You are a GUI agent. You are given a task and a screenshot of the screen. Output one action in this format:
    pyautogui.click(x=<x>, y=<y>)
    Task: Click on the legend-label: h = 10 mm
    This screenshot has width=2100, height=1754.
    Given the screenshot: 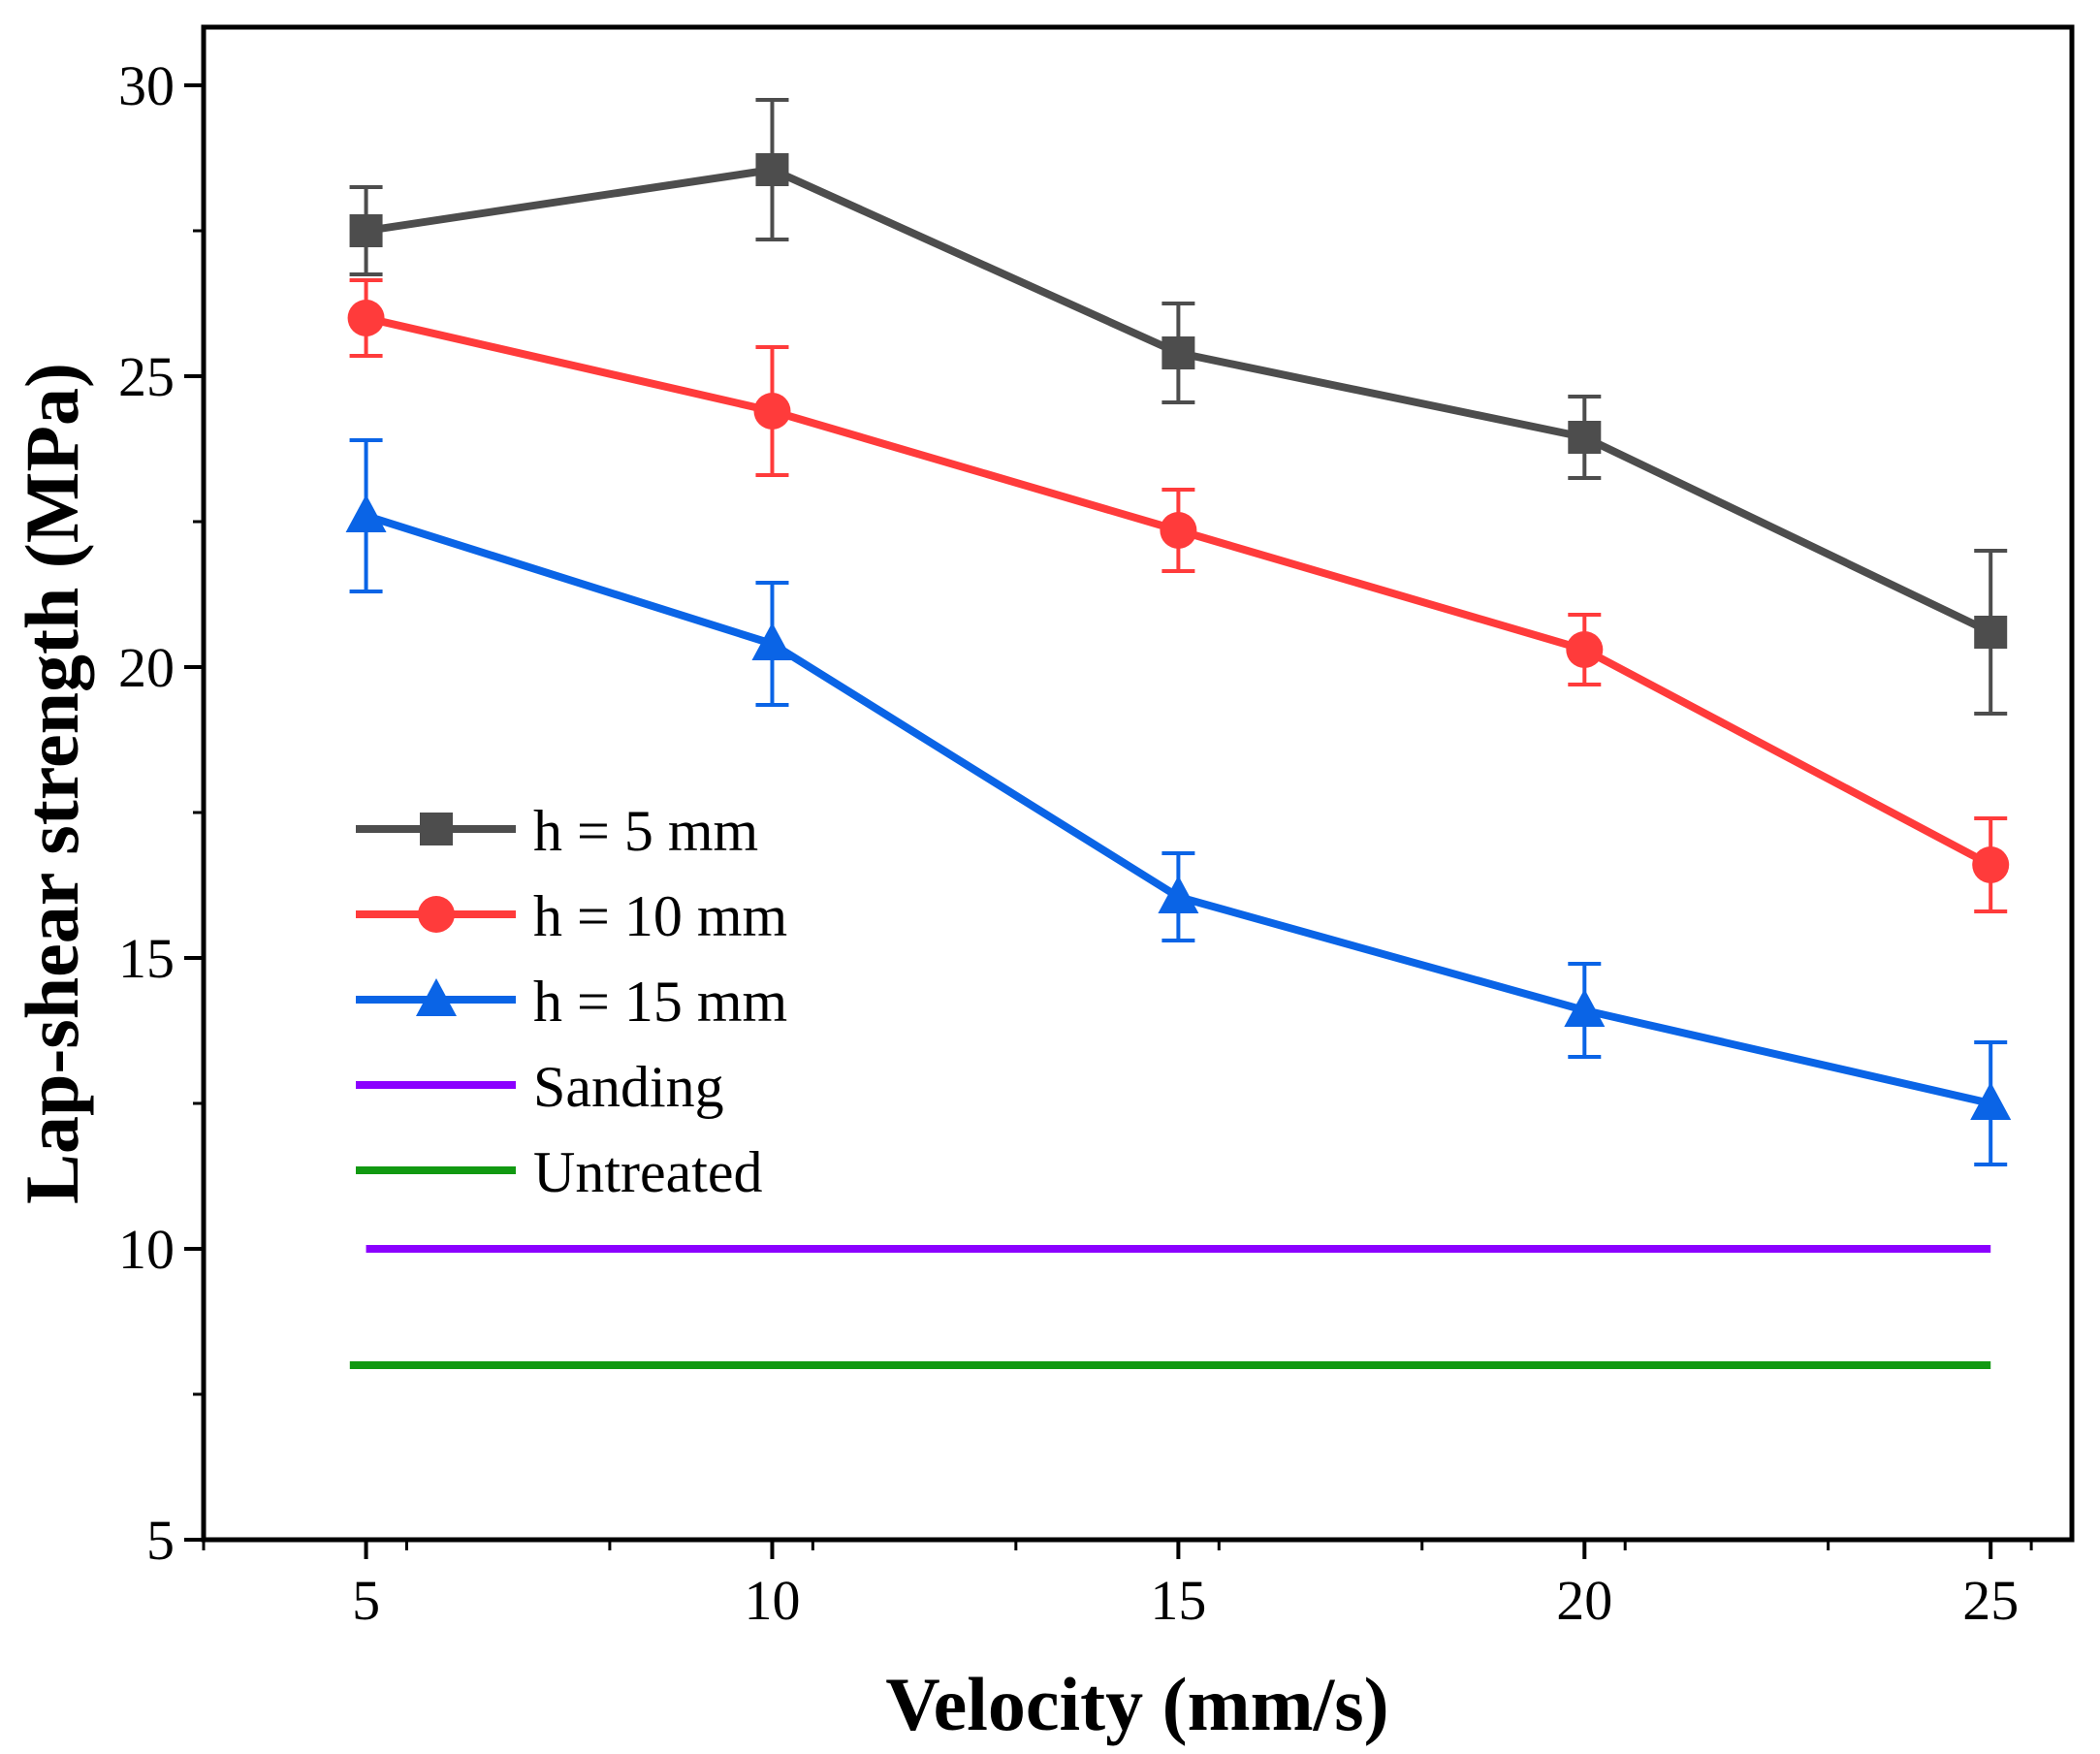 What is the action you would take?
    pyautogui.click(x=660, y=916)
    